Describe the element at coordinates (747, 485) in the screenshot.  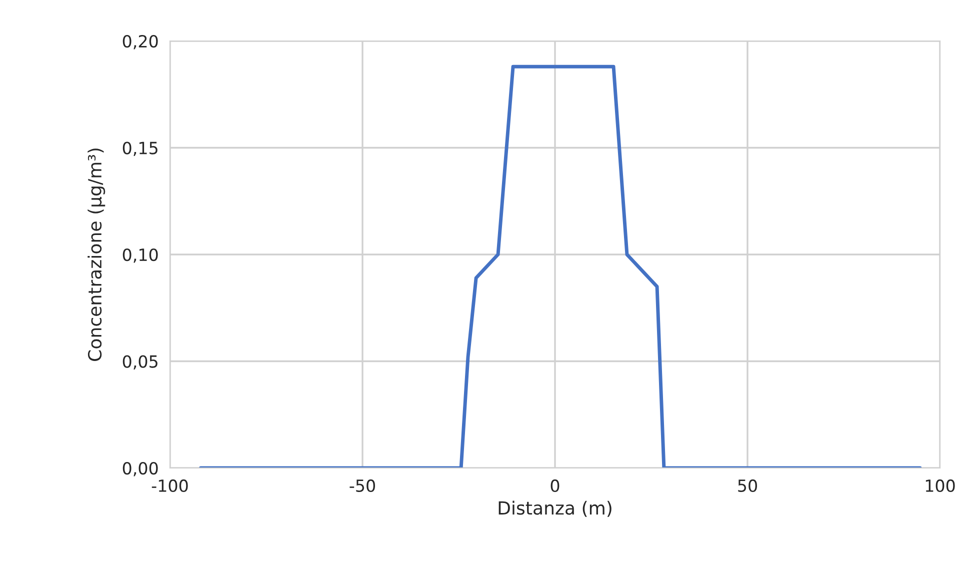
I see `x-tick-label: 50` at that location.